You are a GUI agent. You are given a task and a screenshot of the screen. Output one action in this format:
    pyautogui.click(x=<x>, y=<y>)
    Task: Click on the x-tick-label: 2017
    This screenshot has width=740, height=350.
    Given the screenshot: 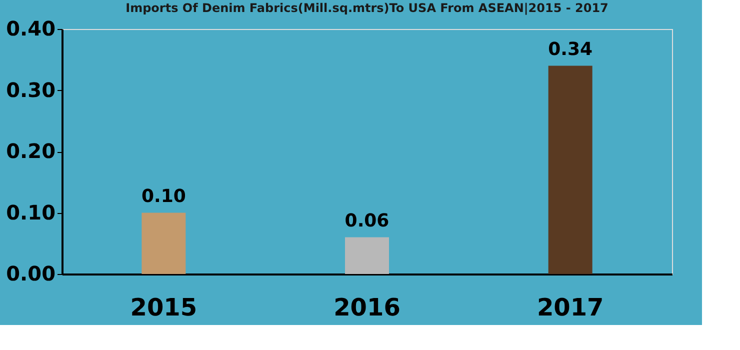 What is the action you would take?
    pyautogui.click(x=570, y=308)
    